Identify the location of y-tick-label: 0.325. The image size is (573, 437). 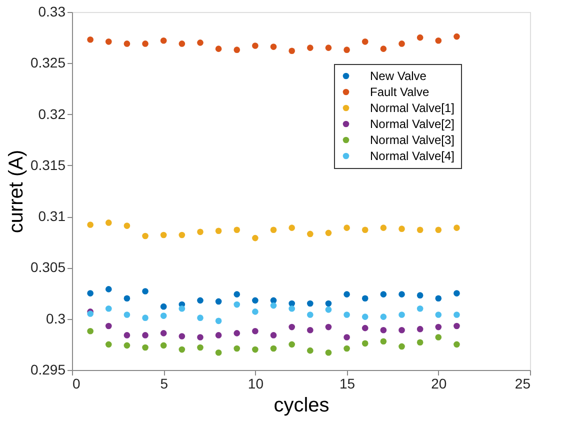
(48, 62).